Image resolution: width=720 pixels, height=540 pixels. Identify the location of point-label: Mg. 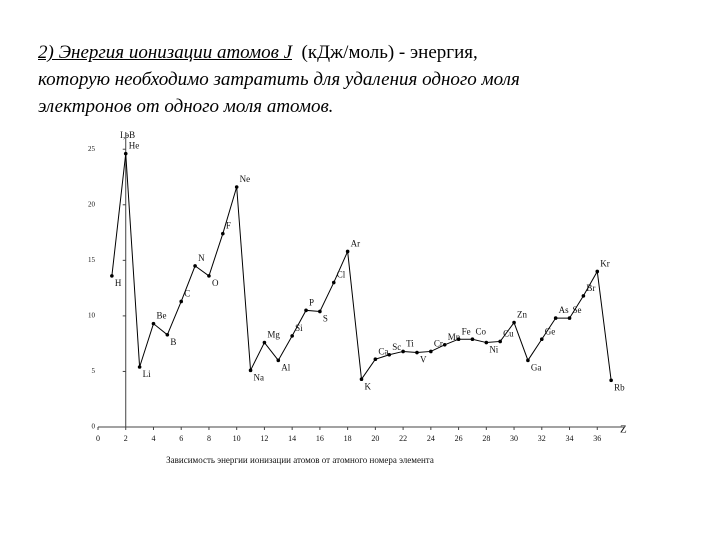
(273, 335).